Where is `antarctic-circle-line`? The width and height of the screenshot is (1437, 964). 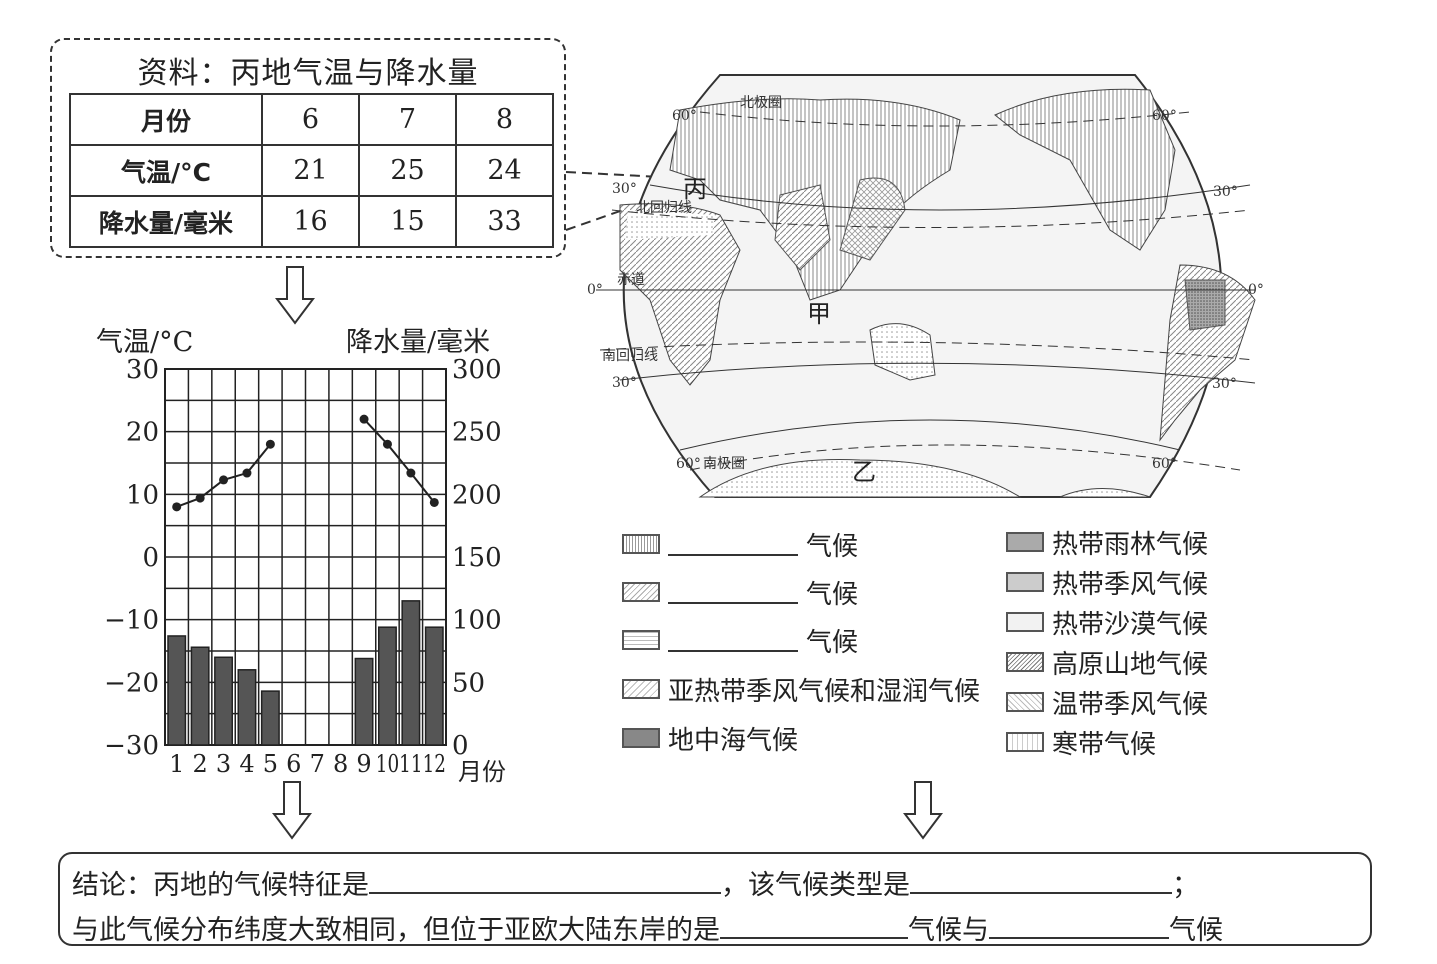 antarctic-circle-line is located at coordinates (965, 457).